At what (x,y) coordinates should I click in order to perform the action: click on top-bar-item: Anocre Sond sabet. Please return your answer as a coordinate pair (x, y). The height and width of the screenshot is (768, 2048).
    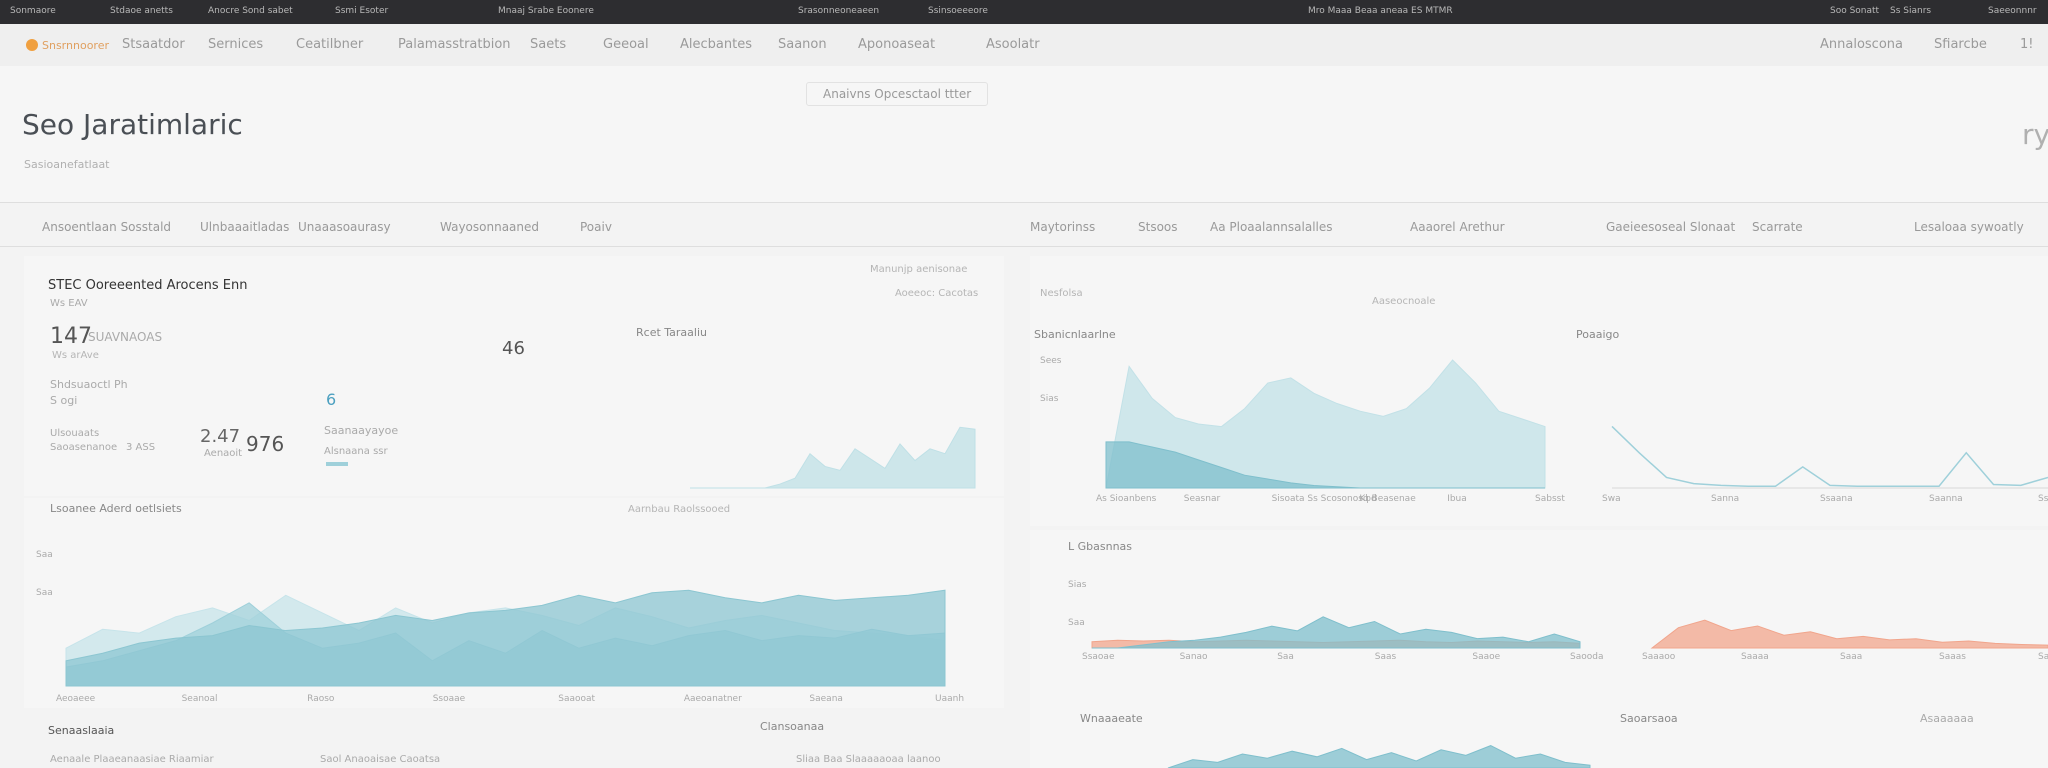
    Looking at the image, I should click on (250, 11).